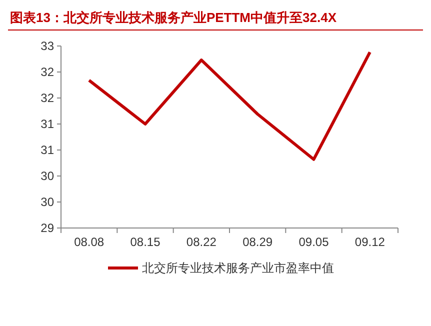  What do you see at coordinates (47, 46) in the screenshot?
I see `y-tick-label: 33` at bounding box center [47, 46].